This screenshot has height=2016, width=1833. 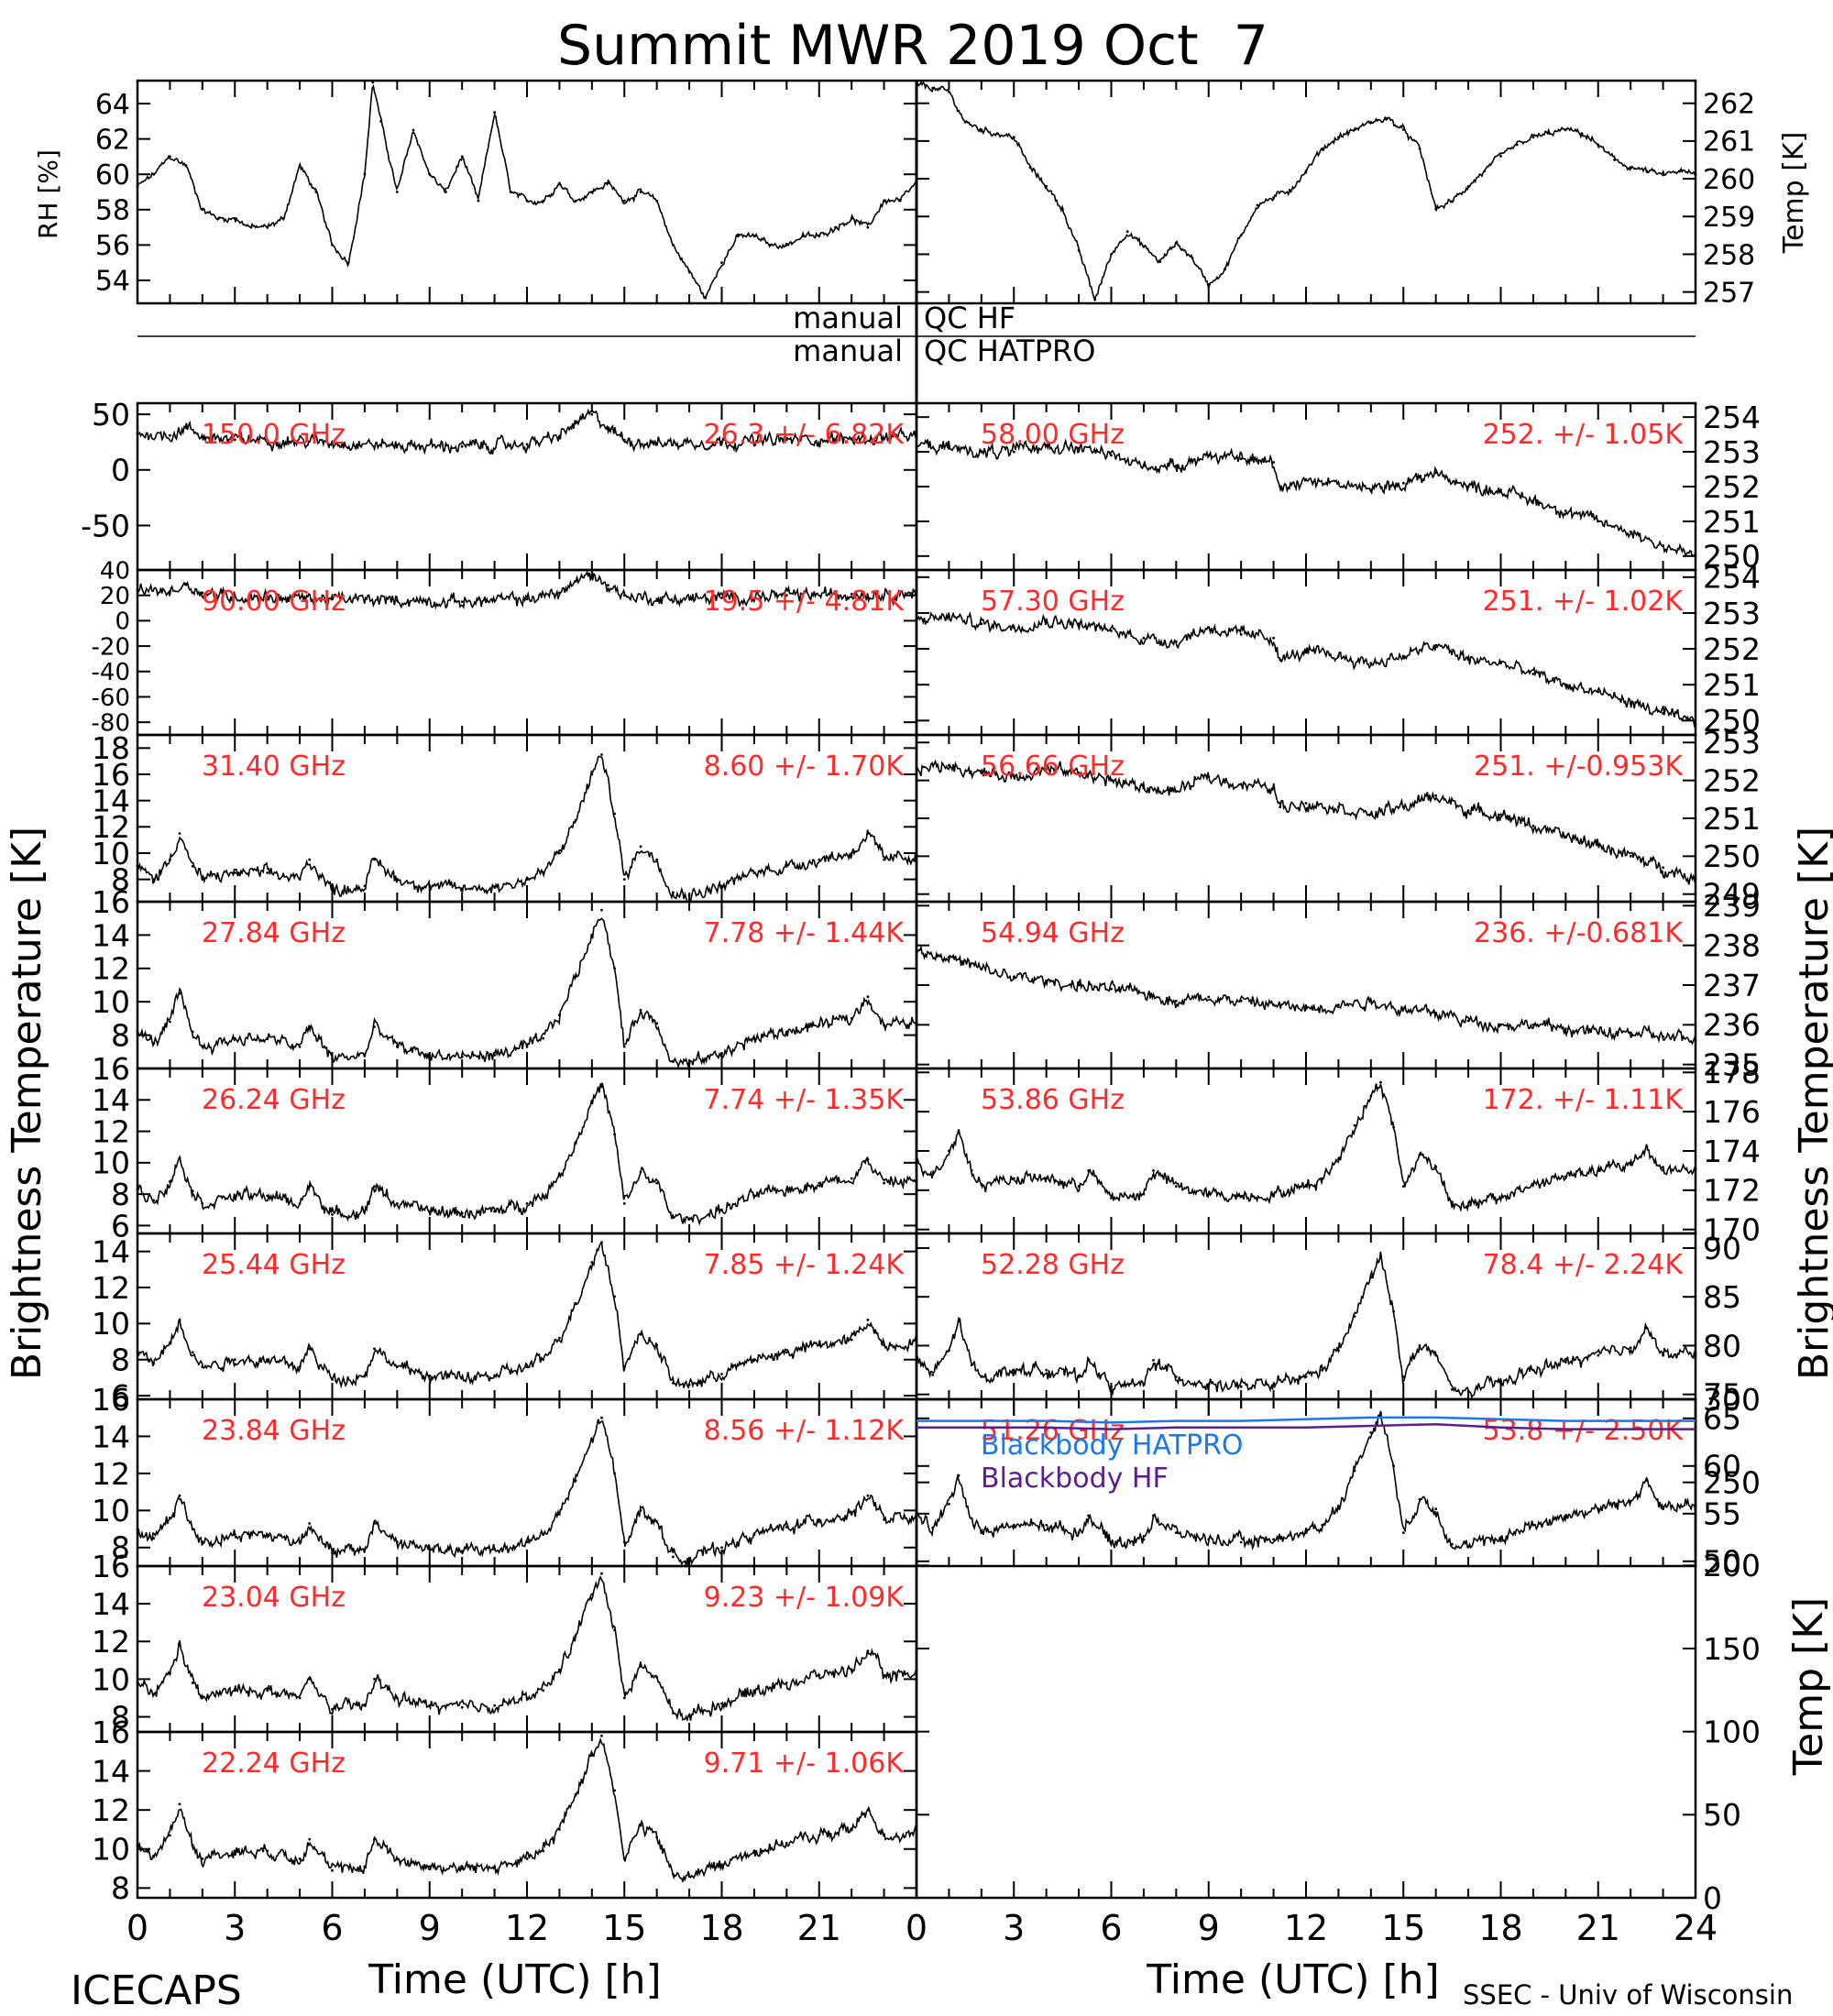 What do you see at coordinates (527, 652) in the screenshot?
I see `x-ticks` at bounding box center [527, 652].